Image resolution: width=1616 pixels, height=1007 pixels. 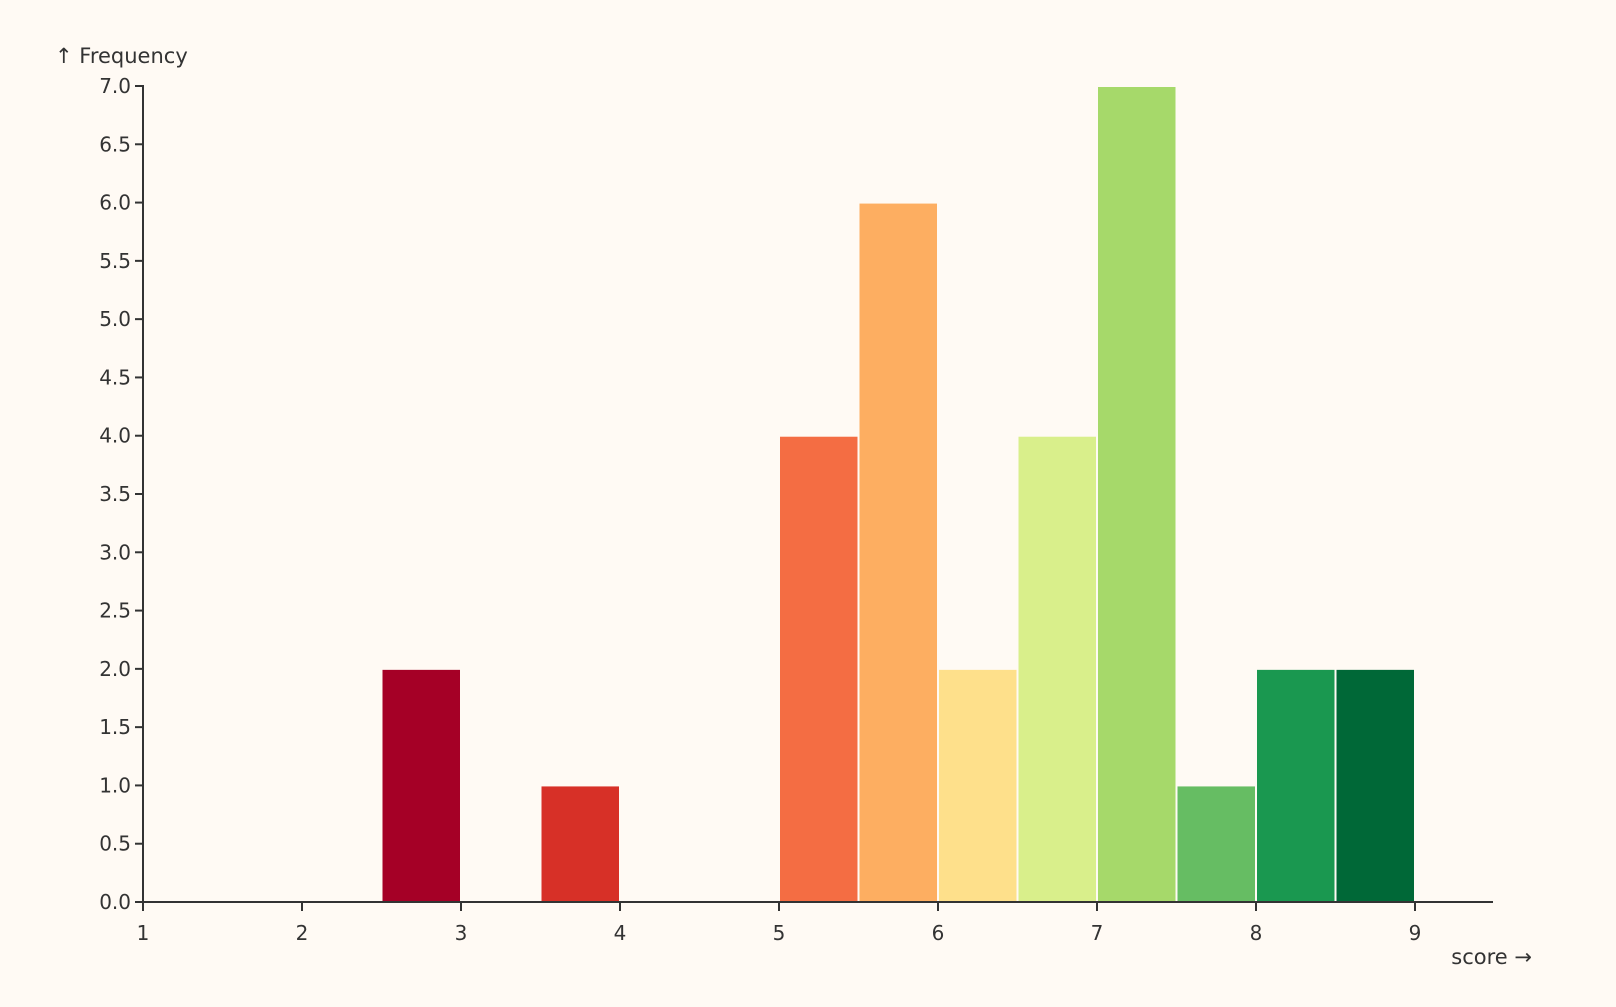 What do you see at coordinates (115, 902) in the screenshot?
I see `y-tick-label: 0.0` at bounding box center [115, 902].